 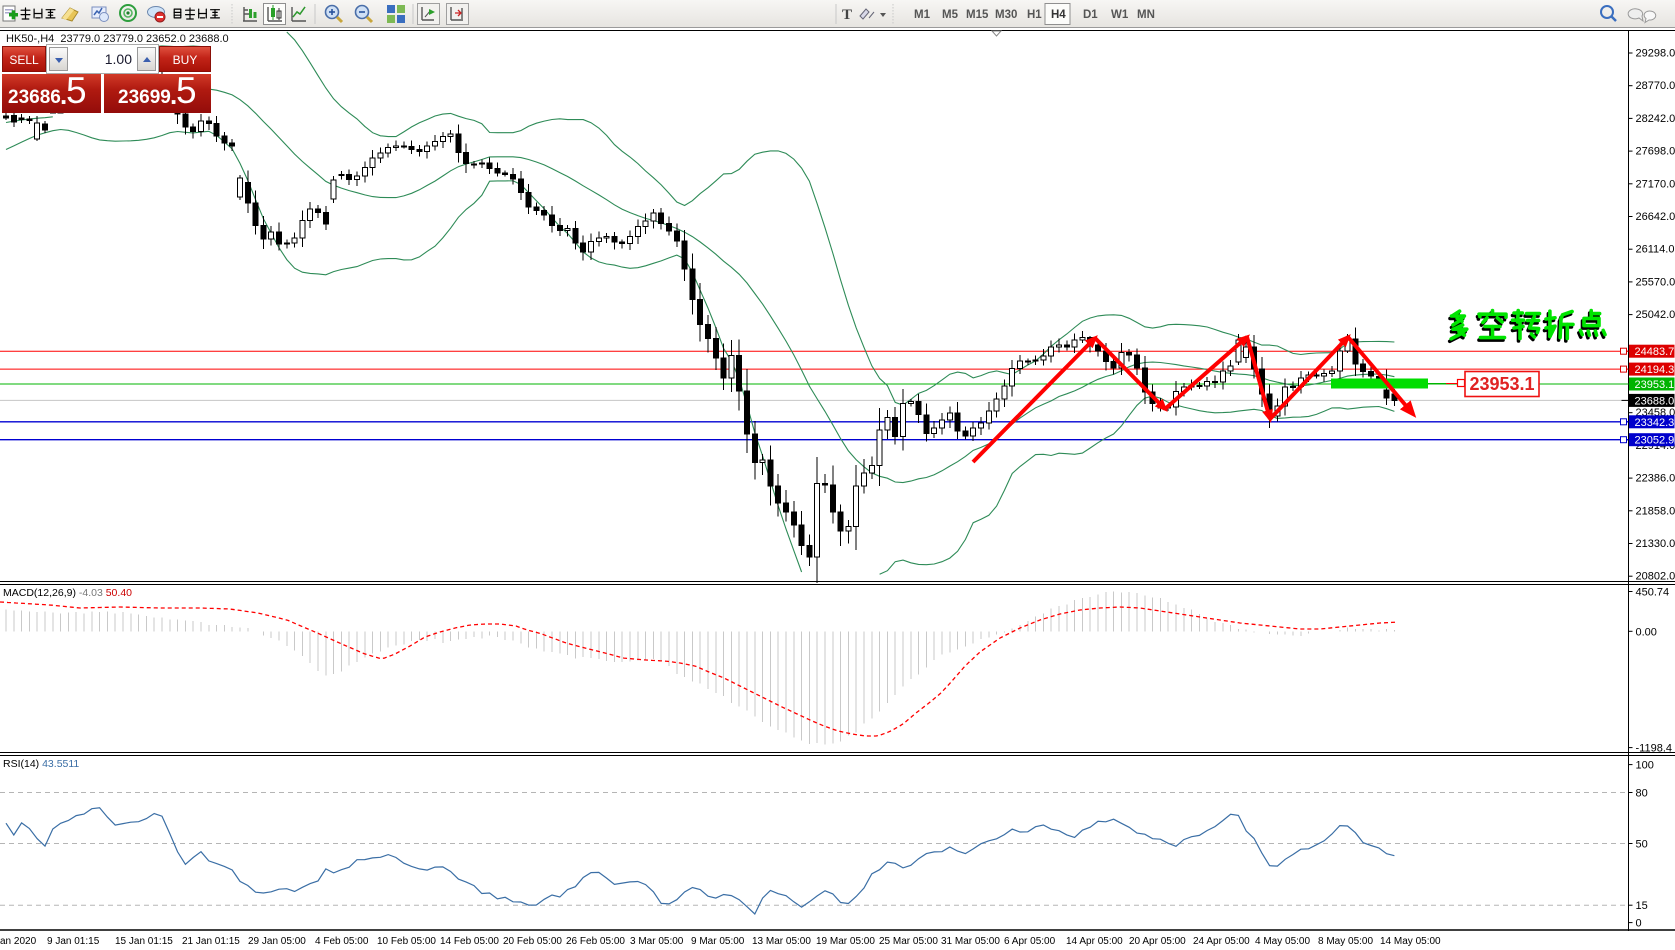 What do you see at coordinates (532, 941) in the screenshot?
I see `svg-text: 20 Feb 05:00` at bounding box center [532, 941].